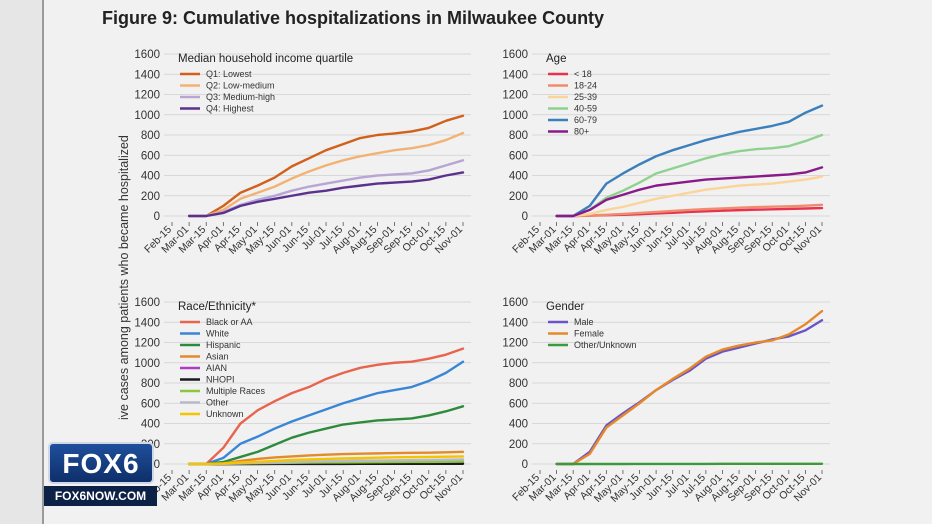 The height and width of the screenshot is (524, 932). Describe the element at coordinates (223, 345) in the screenshot. I see `legend-label: Hispanic` at that location.